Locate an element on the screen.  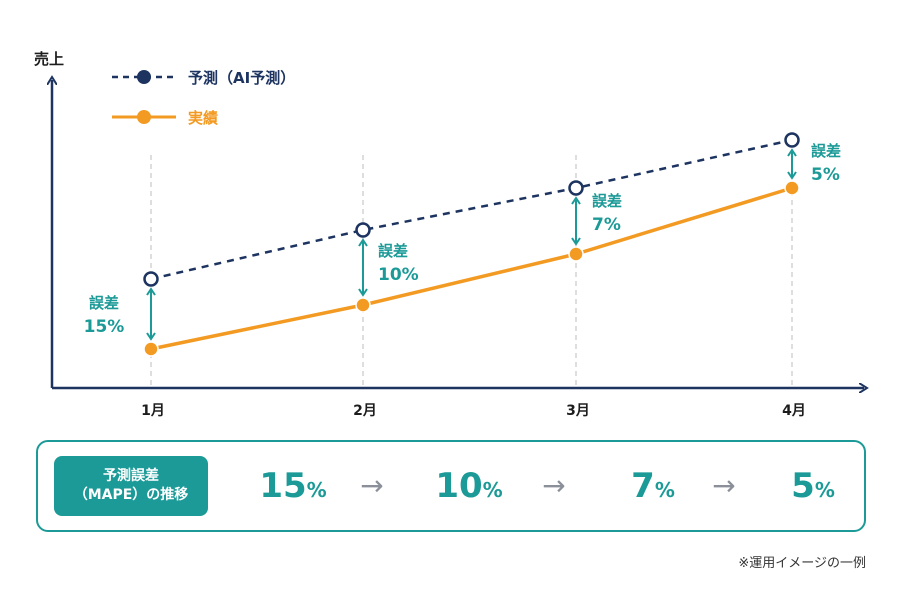
x-tick-label-2: 2月 is located at coordinates (365, 411).